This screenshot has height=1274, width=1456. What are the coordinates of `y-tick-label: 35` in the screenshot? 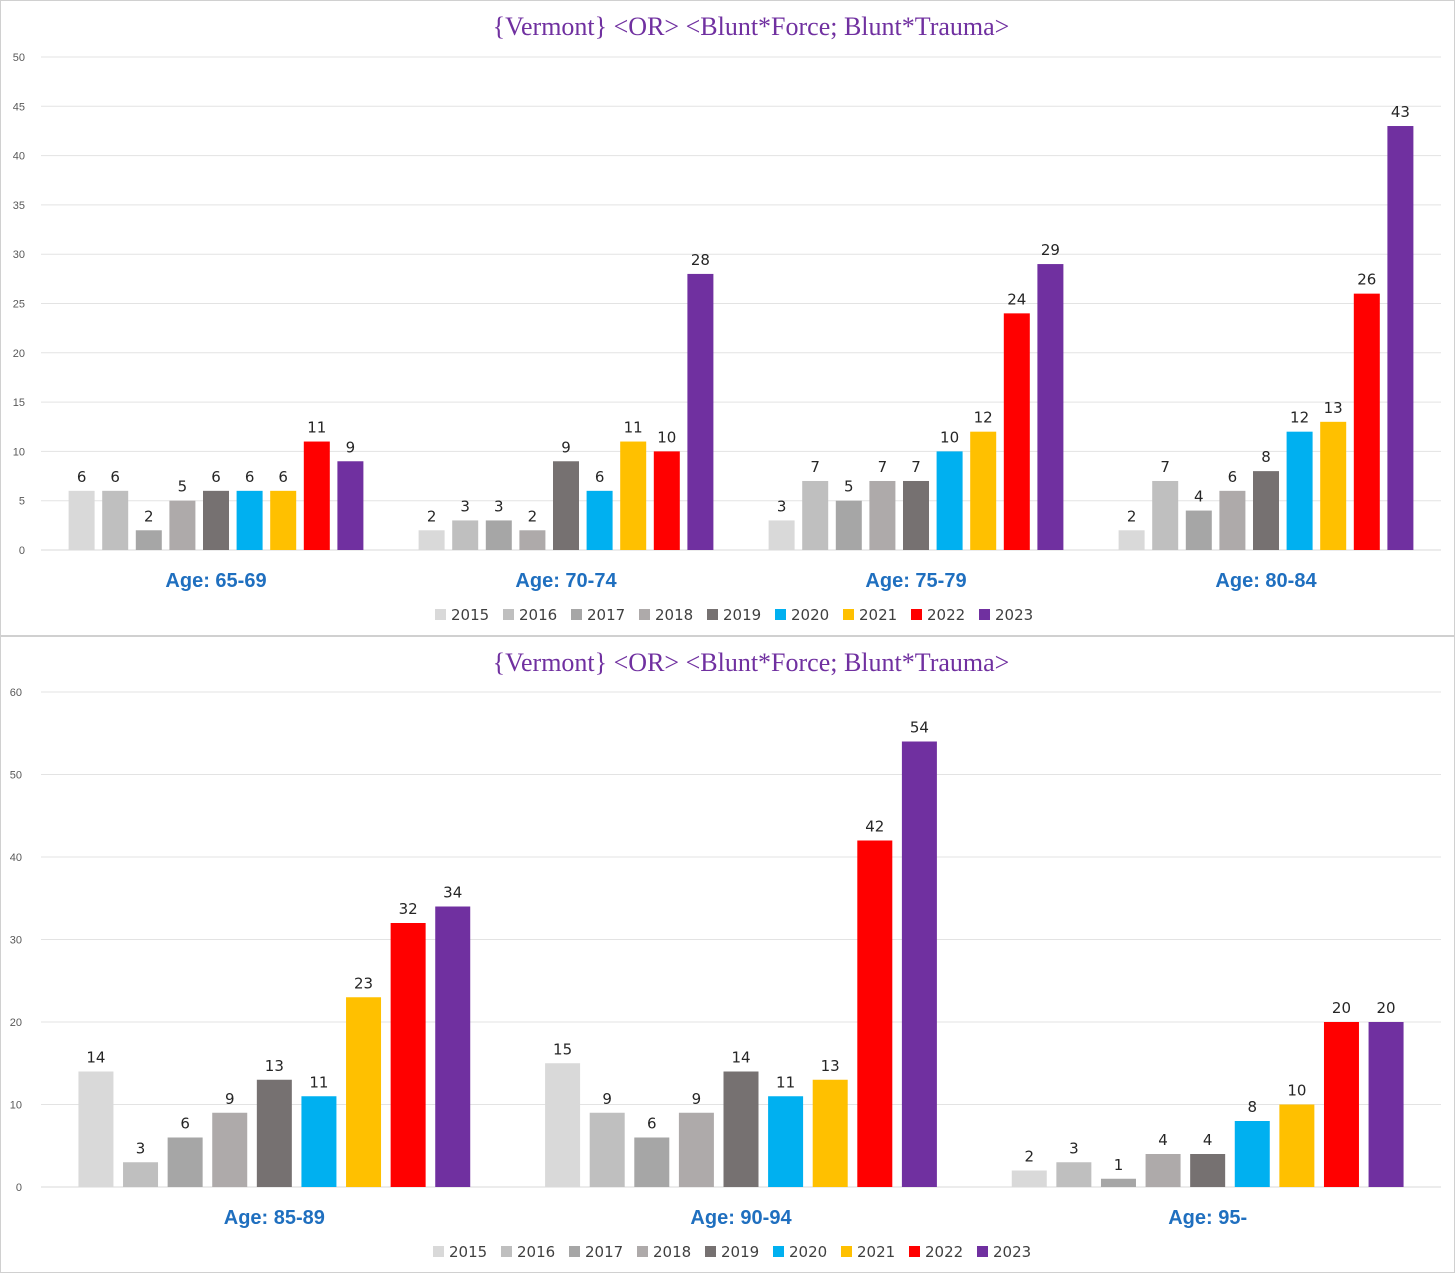 It's located at (19, 206).